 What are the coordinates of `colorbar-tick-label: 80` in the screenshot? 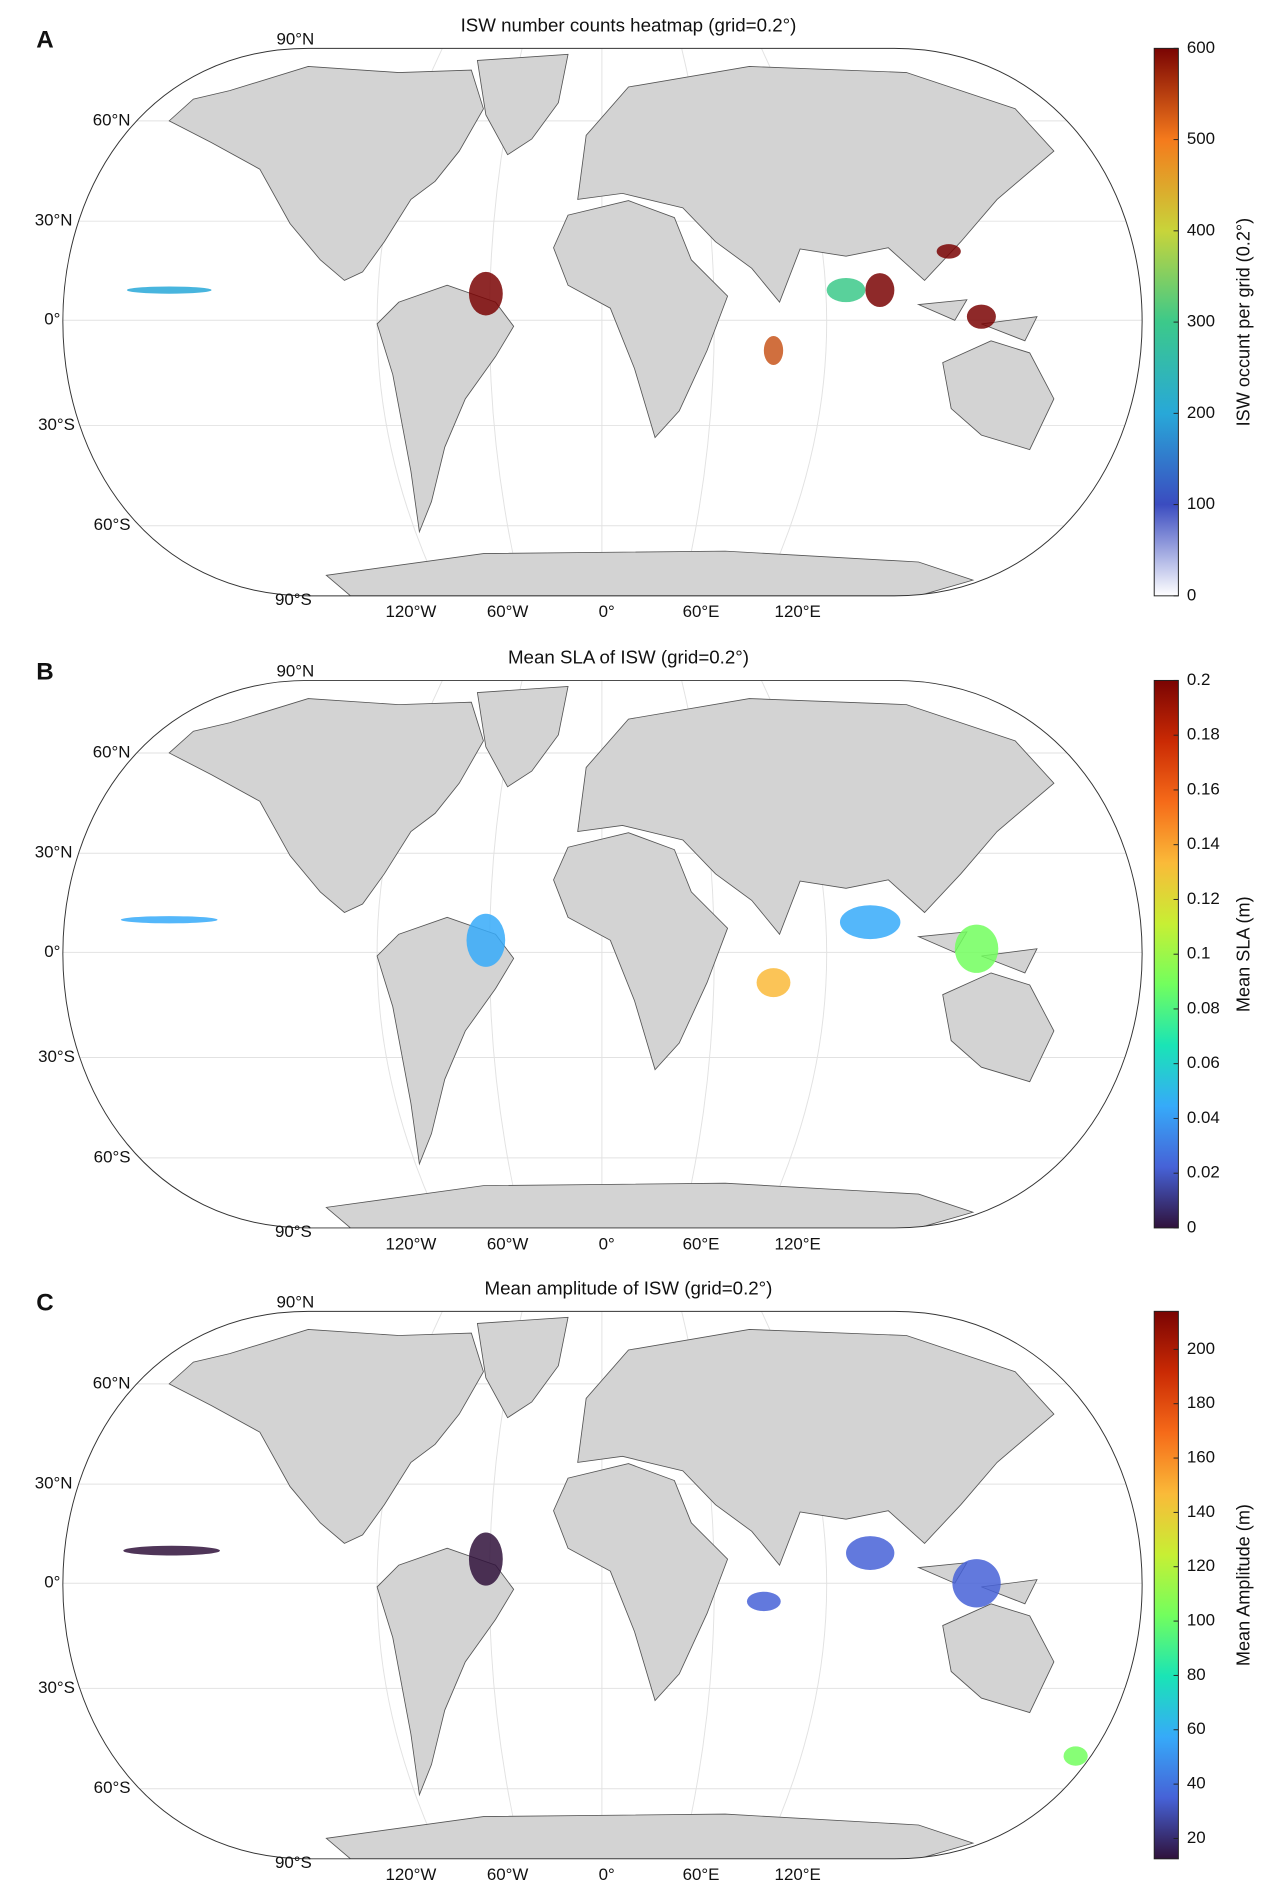 It's located at (1196, 1674).